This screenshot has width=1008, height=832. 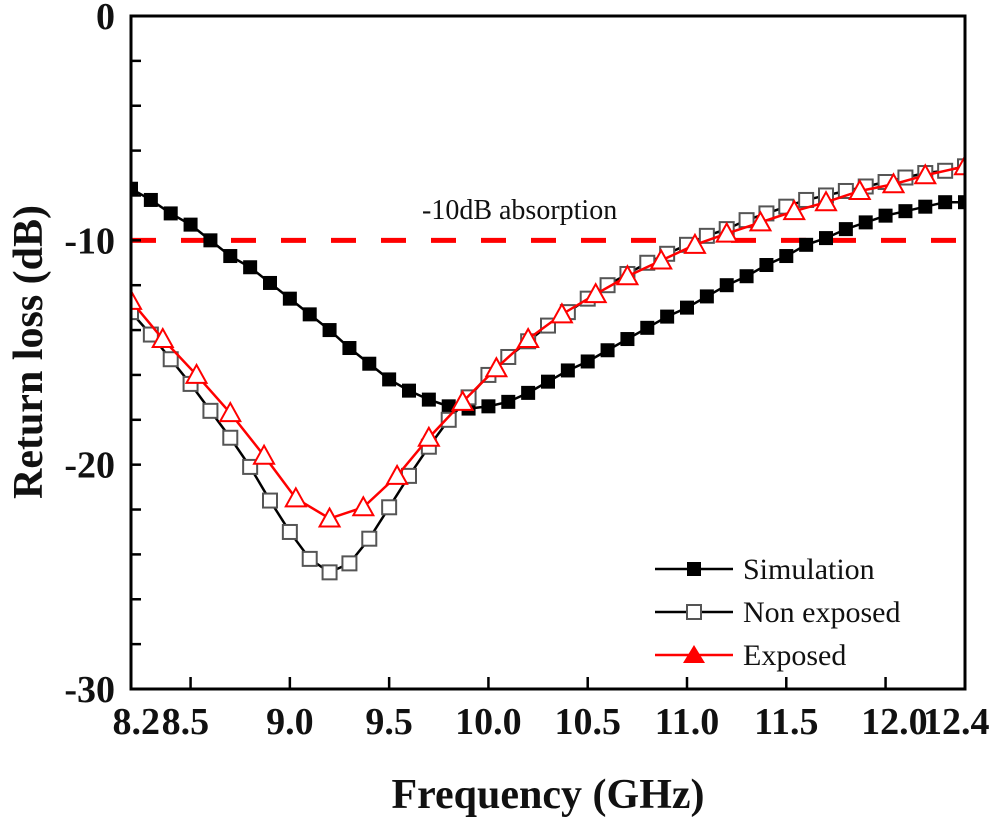 What do you see at coordinates (687, 722) in the screenshot?
I see `x-tick-label: 11.0` at bounding box center [687, 722].